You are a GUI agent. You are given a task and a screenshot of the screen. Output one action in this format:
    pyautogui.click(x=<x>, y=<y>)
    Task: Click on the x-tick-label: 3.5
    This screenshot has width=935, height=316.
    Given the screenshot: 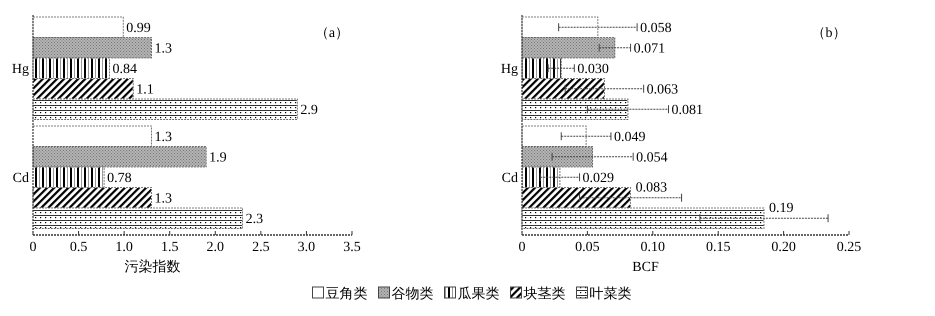 What is the action you would take?
    pyautogui.click(x=352, y=247)
    